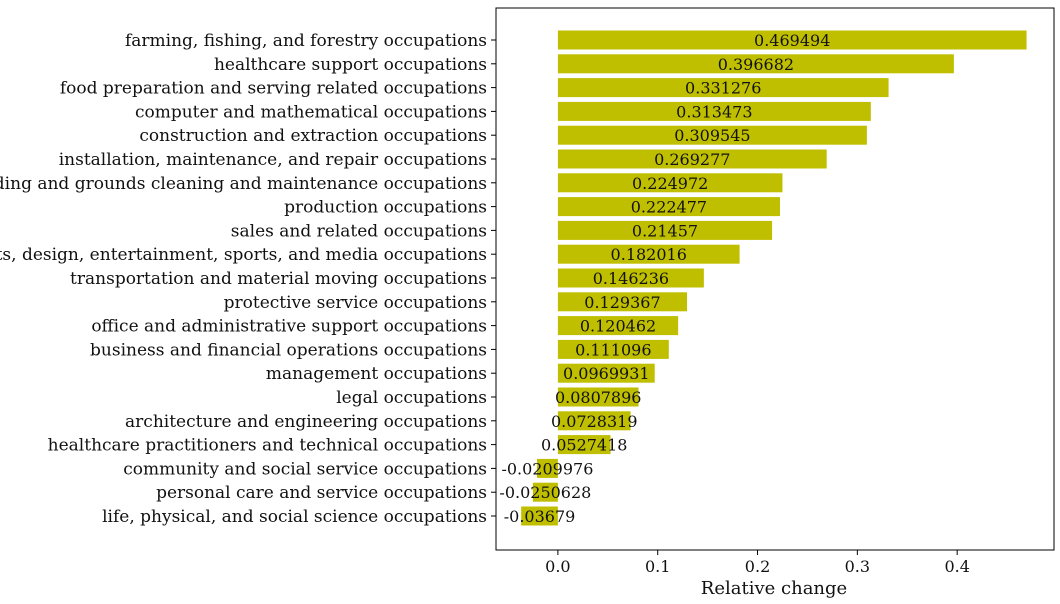  What do you see at coordinates (313, 136) in the screenshot?
I see `category-label: construction and extraction occupations` at bounding box center [313, 136].